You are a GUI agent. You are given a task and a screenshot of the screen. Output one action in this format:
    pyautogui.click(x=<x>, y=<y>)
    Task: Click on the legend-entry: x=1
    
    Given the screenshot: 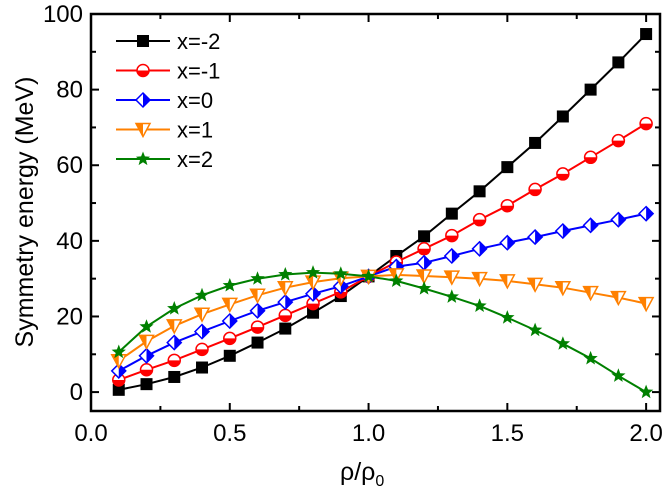 What is the action you would take?
    pyautogui.click(x=164, y=130)
    